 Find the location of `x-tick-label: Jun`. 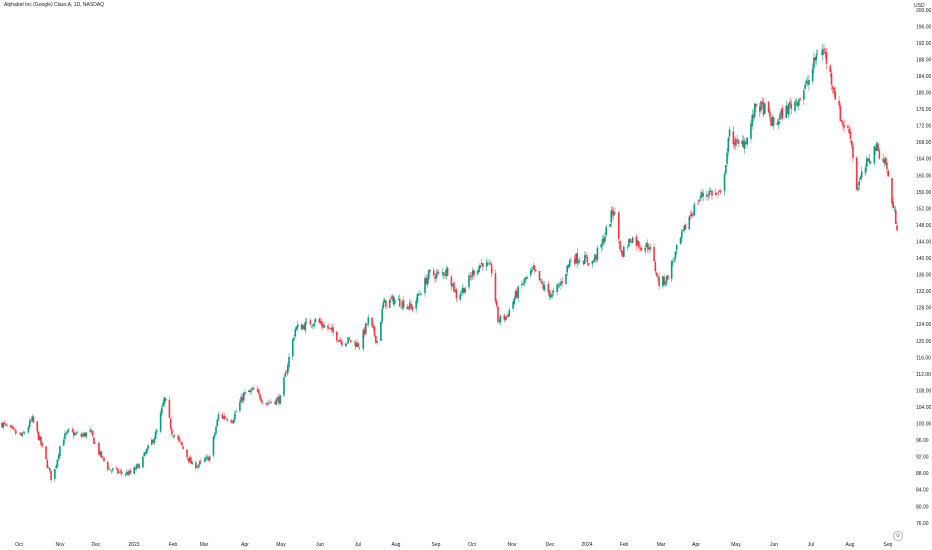

x-tick-label: Jun is located at coordinates (320, 545).